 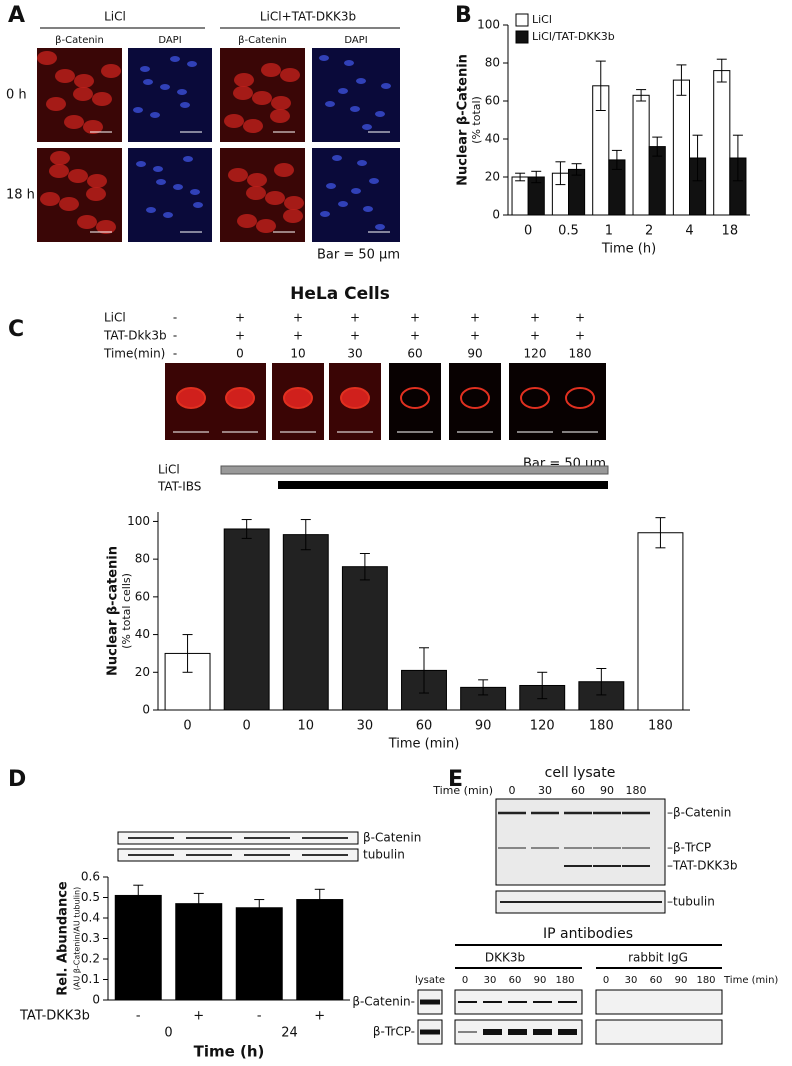 What do you see at coordinates (142, 672) in the screenshot?
I see `y-tick-label: 20` at bounding box center [142, 672].